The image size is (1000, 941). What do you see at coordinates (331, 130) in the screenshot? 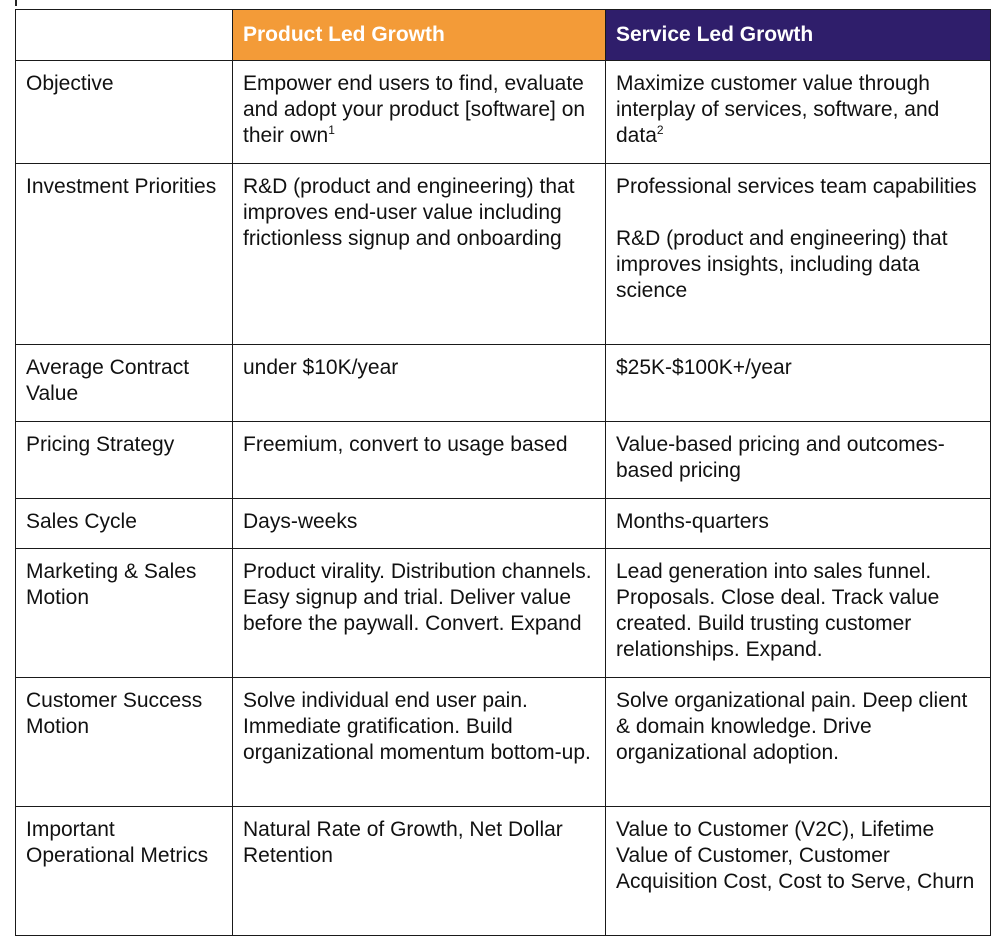
I see `footnote-marker: 1` at bounding box center [331, 130].